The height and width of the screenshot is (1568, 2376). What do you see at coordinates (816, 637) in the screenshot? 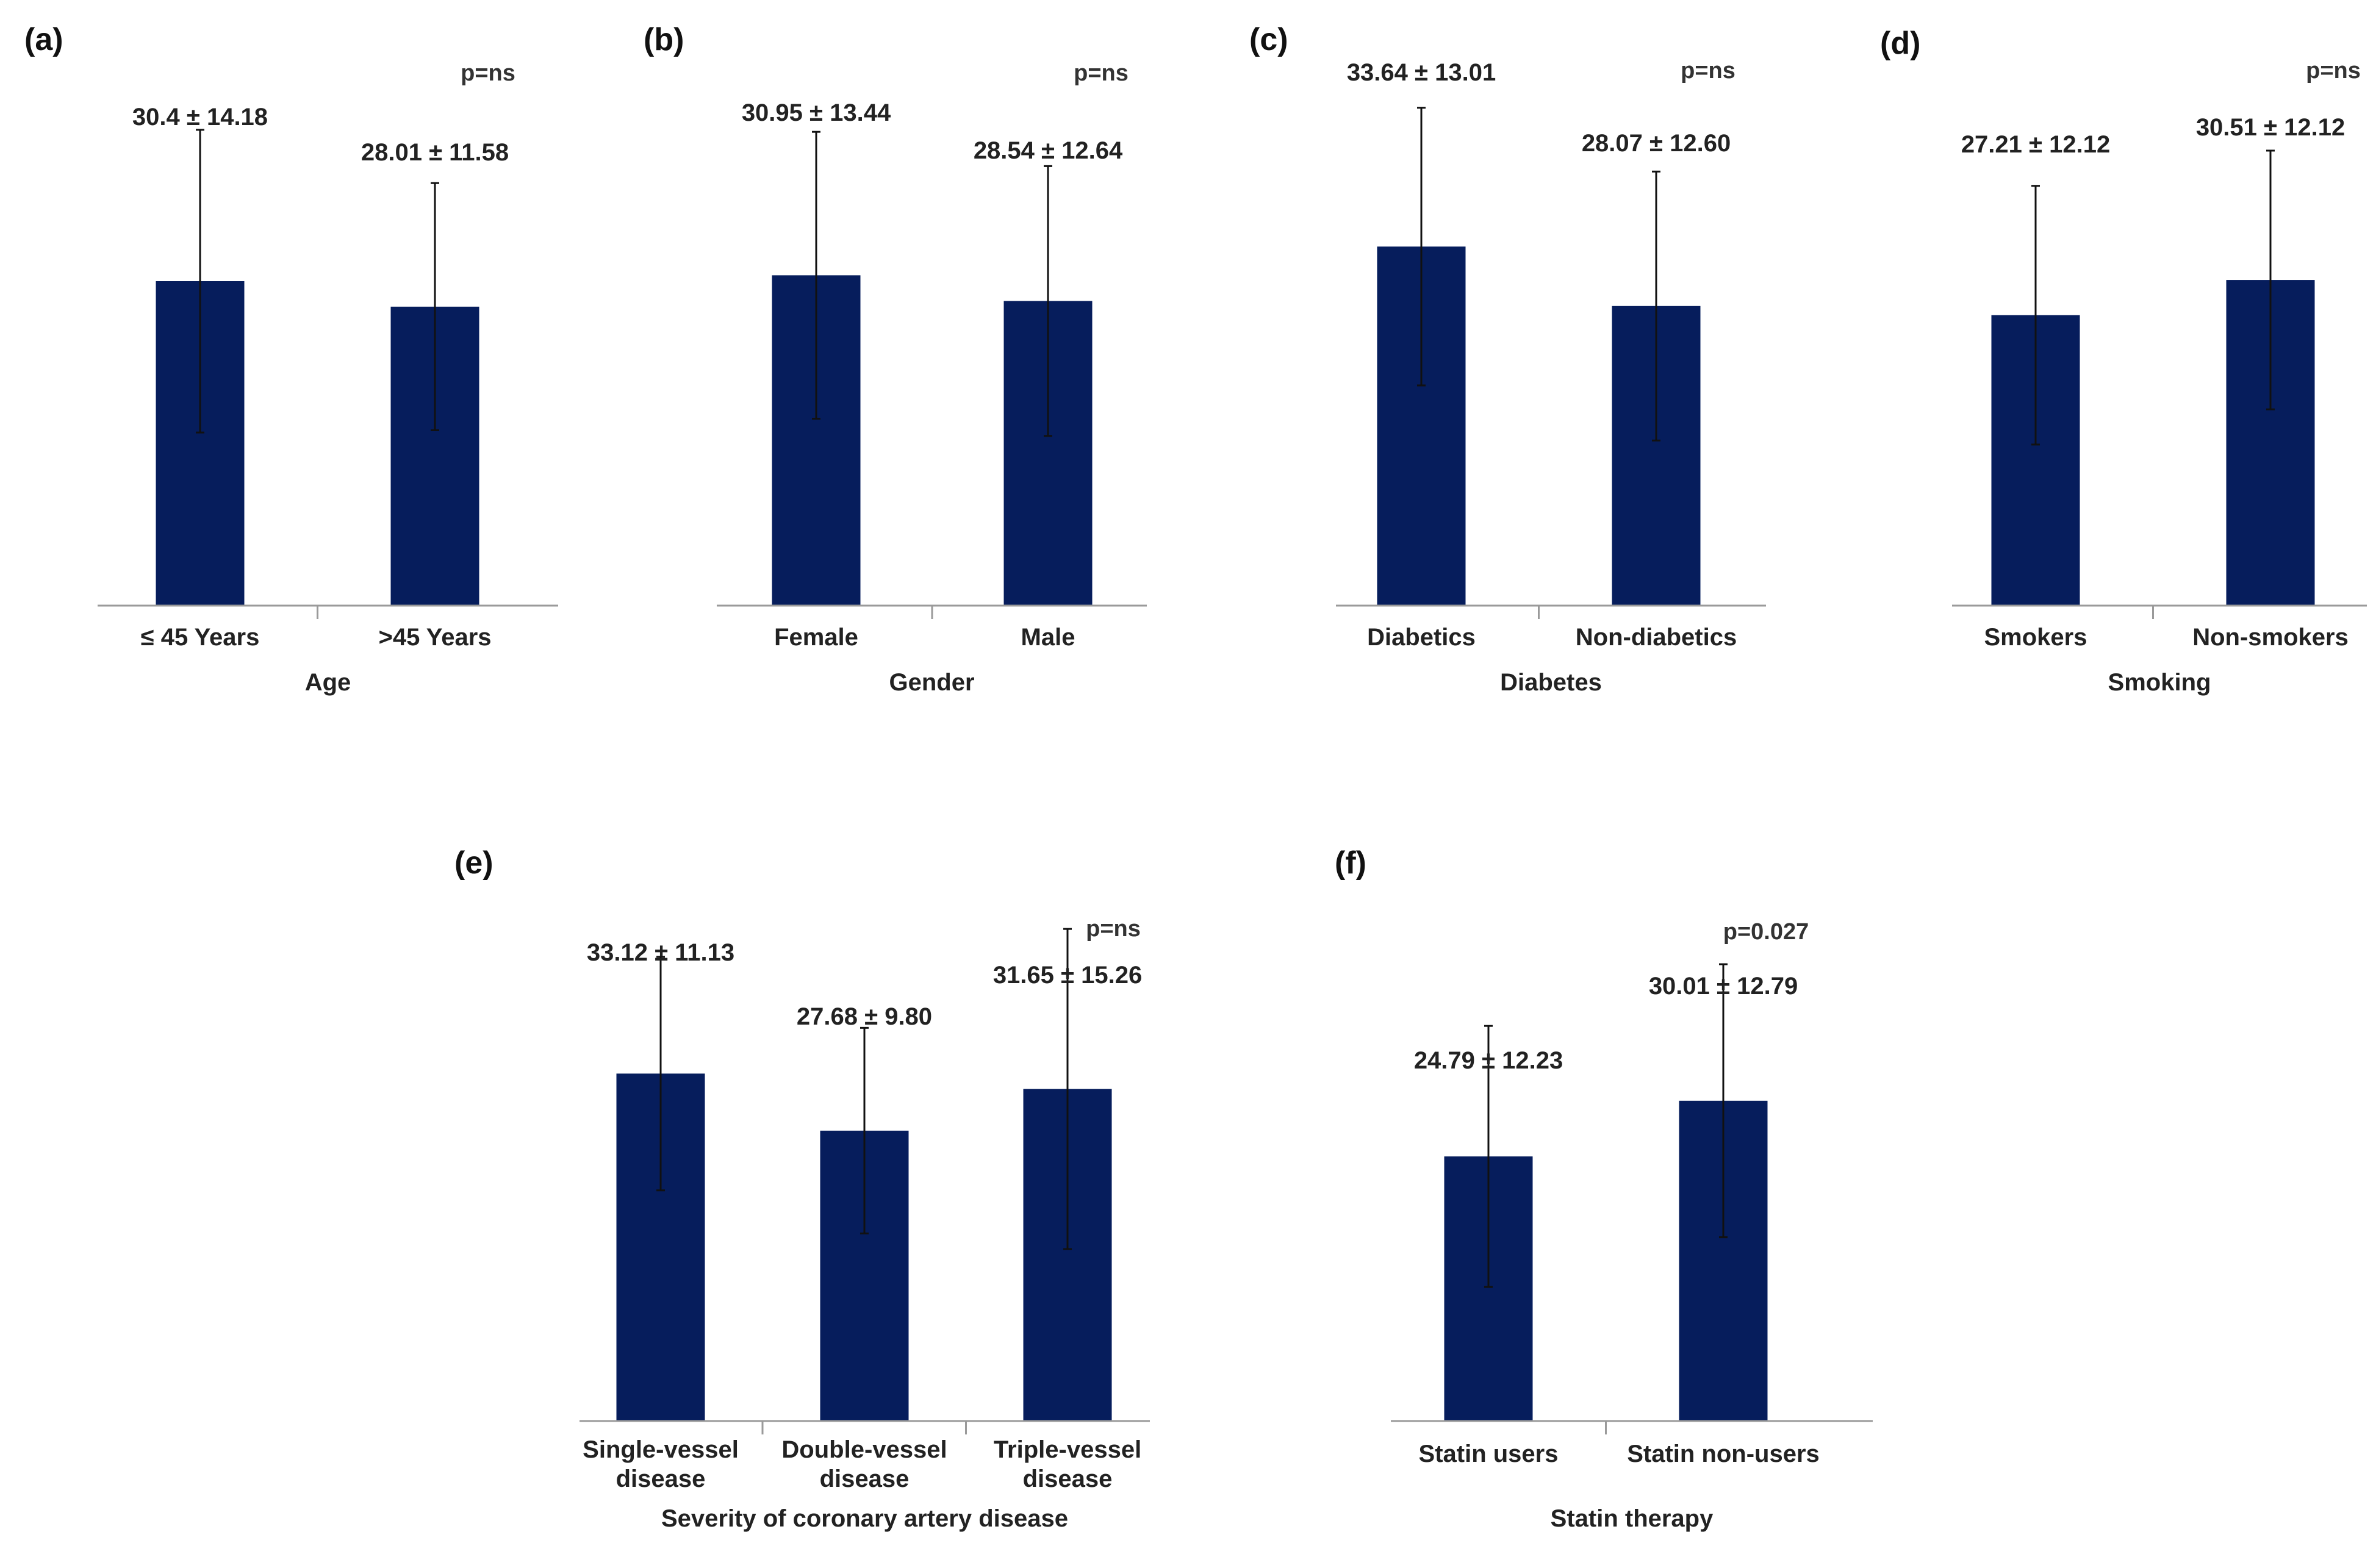
I see `tick-label-b-1: Female` at bounding box center [816, 637].